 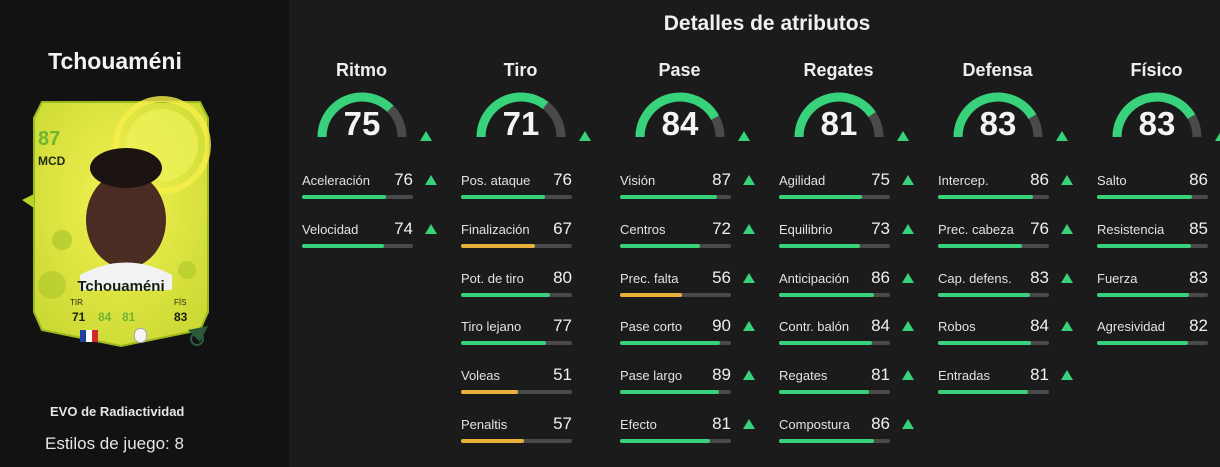 I want to click on card-stat-value: 83, so click(x=181, y=317).